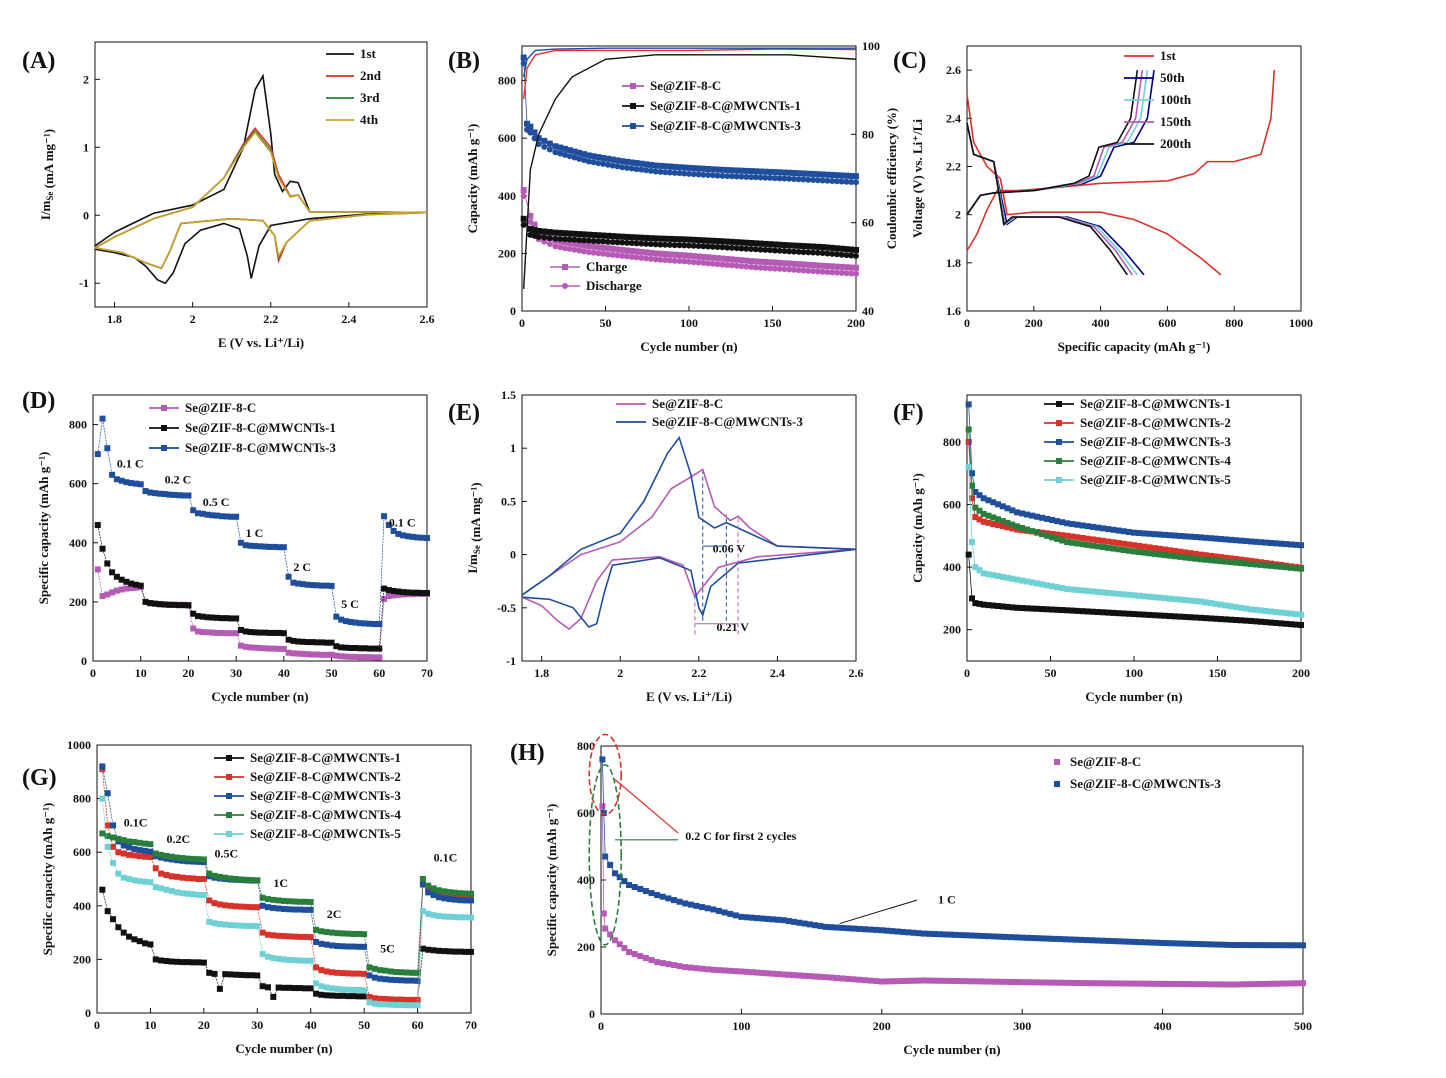 This screenshot has width=1446, height=1078. Describe the element at coordinates (270, 319) in the screenshot. I see `x-tick-label: 2.2` at that location.